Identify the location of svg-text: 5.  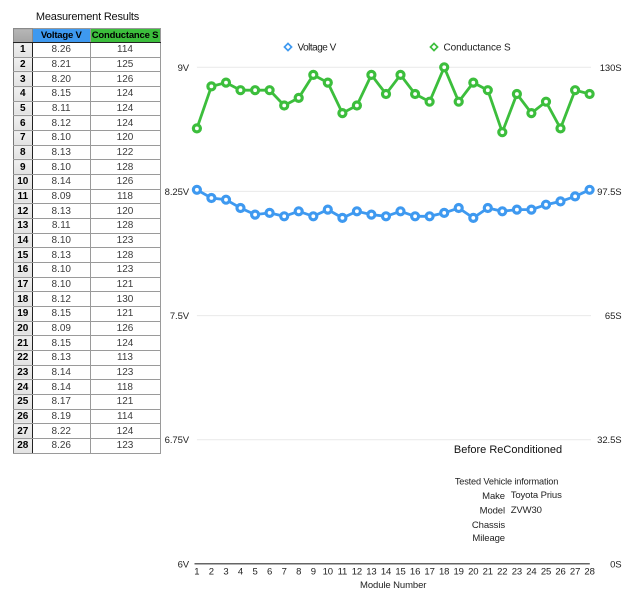
(255, 572).